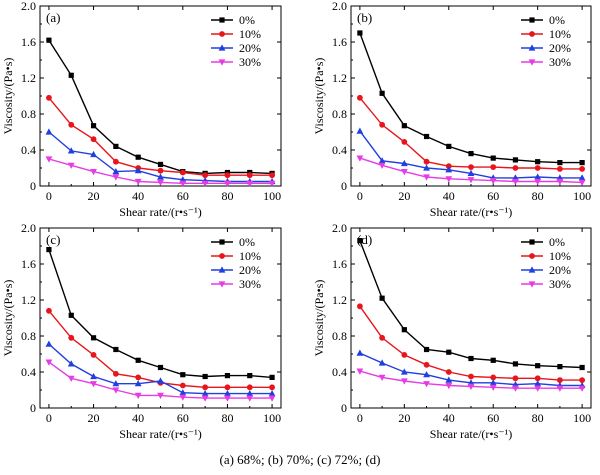 Image resolution: width=600 pixels, height=475 pixels. Describe the element at coordinates (28, 264) in the screenshot. I see `y-tick-label: 1.6` at that location.